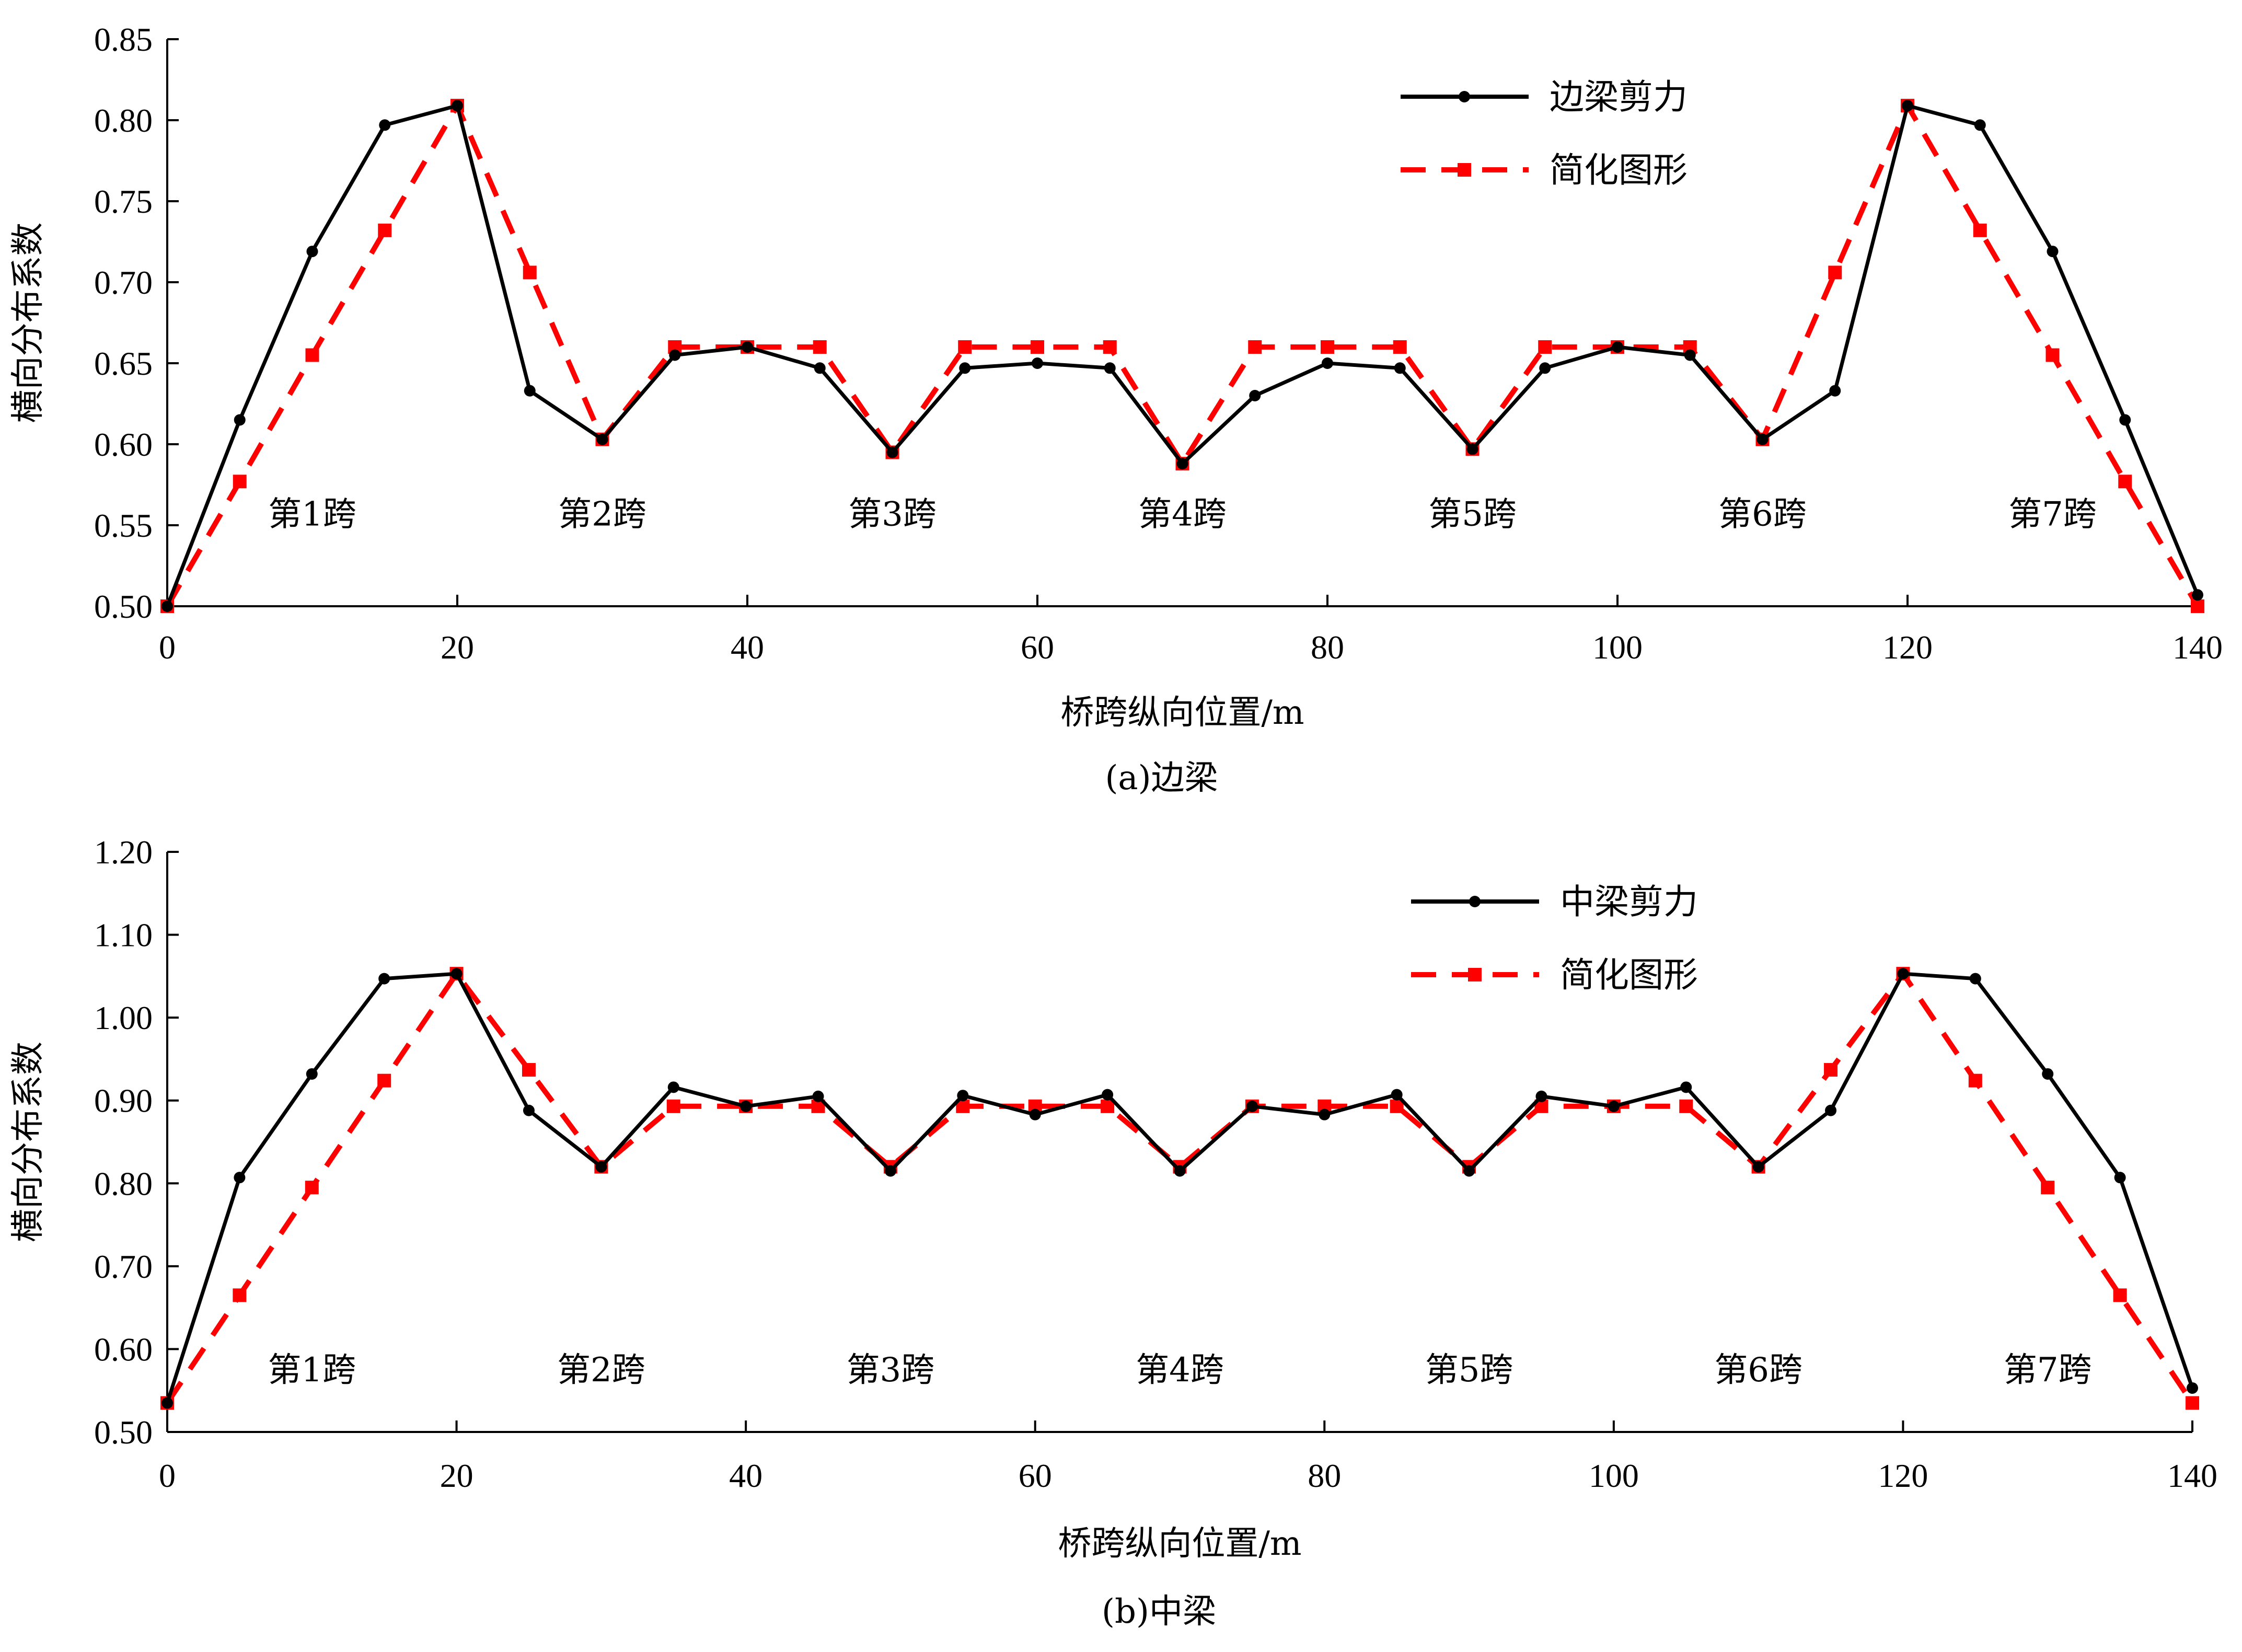 Image resolution: width=2242 pixels, height=1652 pixels. What do you see at coordinates (123, 852) in the screenshot?
I see `y-tick-label: 1.20` at bounding box center [123, 852].